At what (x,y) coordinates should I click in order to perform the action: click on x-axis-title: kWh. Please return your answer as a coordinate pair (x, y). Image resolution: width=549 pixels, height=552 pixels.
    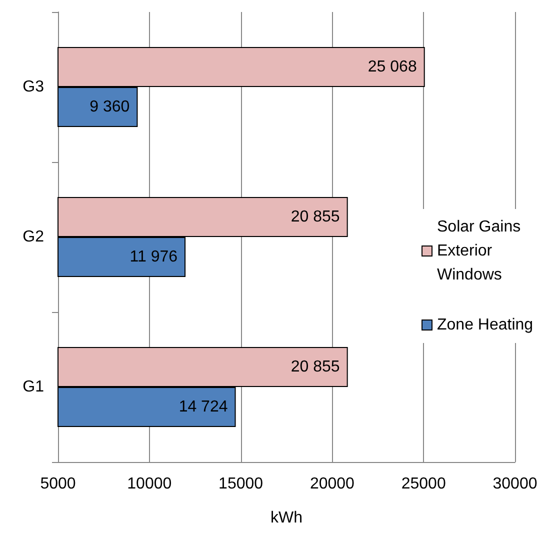
    Looking at the image, I should click on (286, 518).